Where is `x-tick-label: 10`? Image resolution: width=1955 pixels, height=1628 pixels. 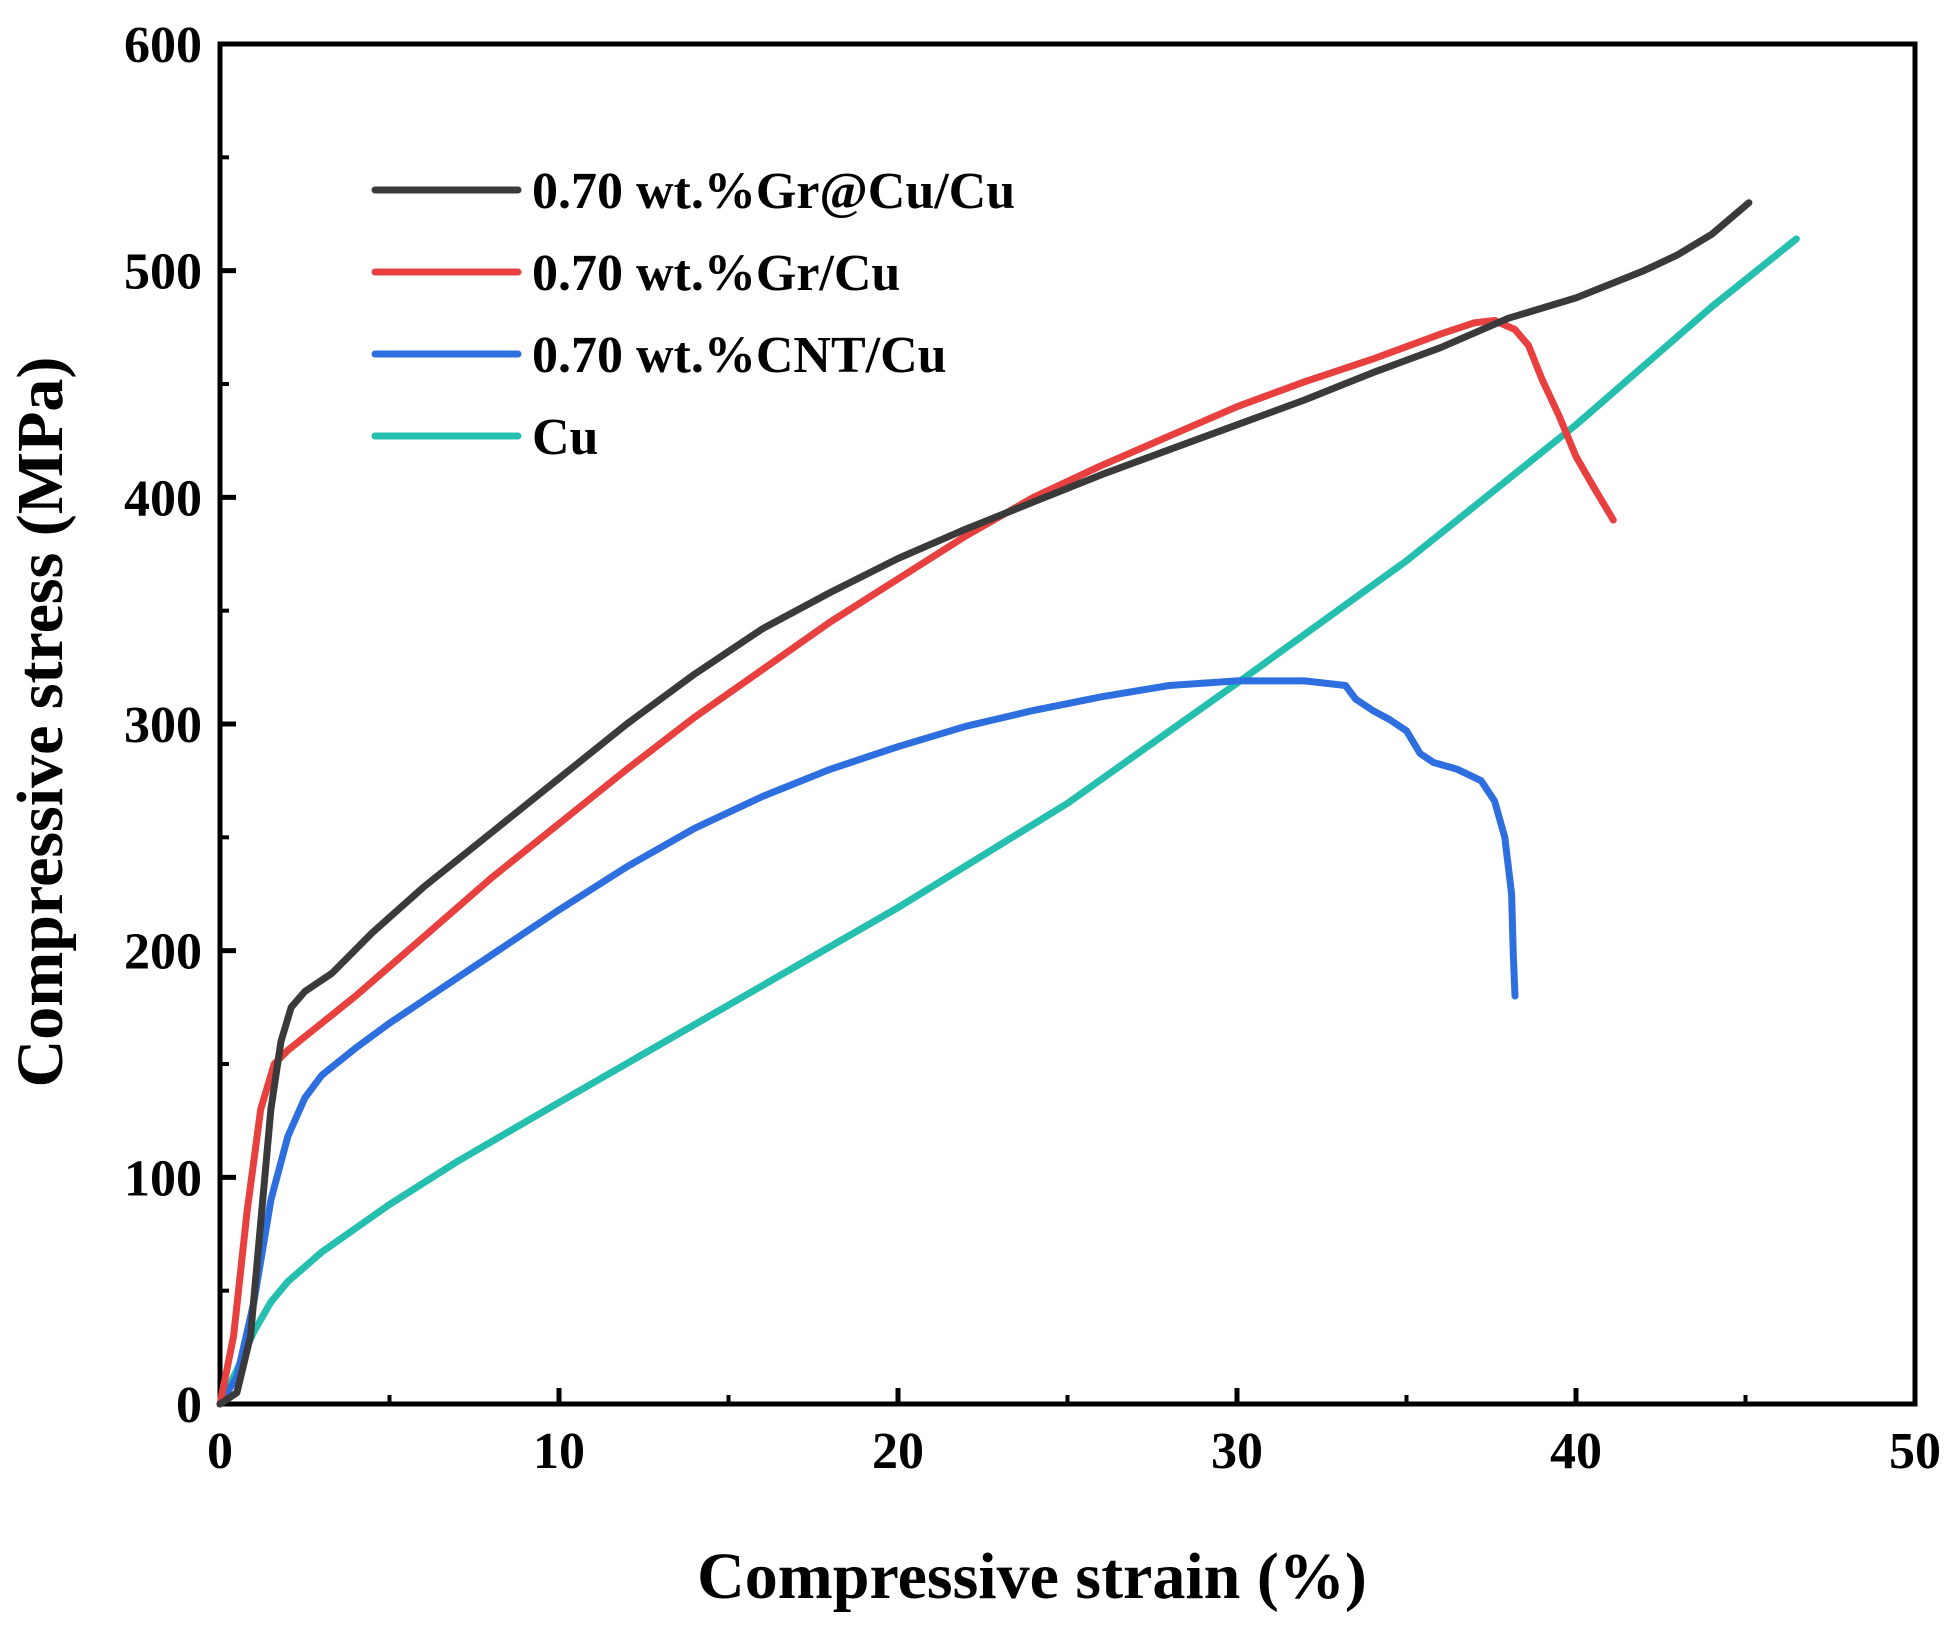 x-tick-label: 10 is located at coordinates (559, 1451).